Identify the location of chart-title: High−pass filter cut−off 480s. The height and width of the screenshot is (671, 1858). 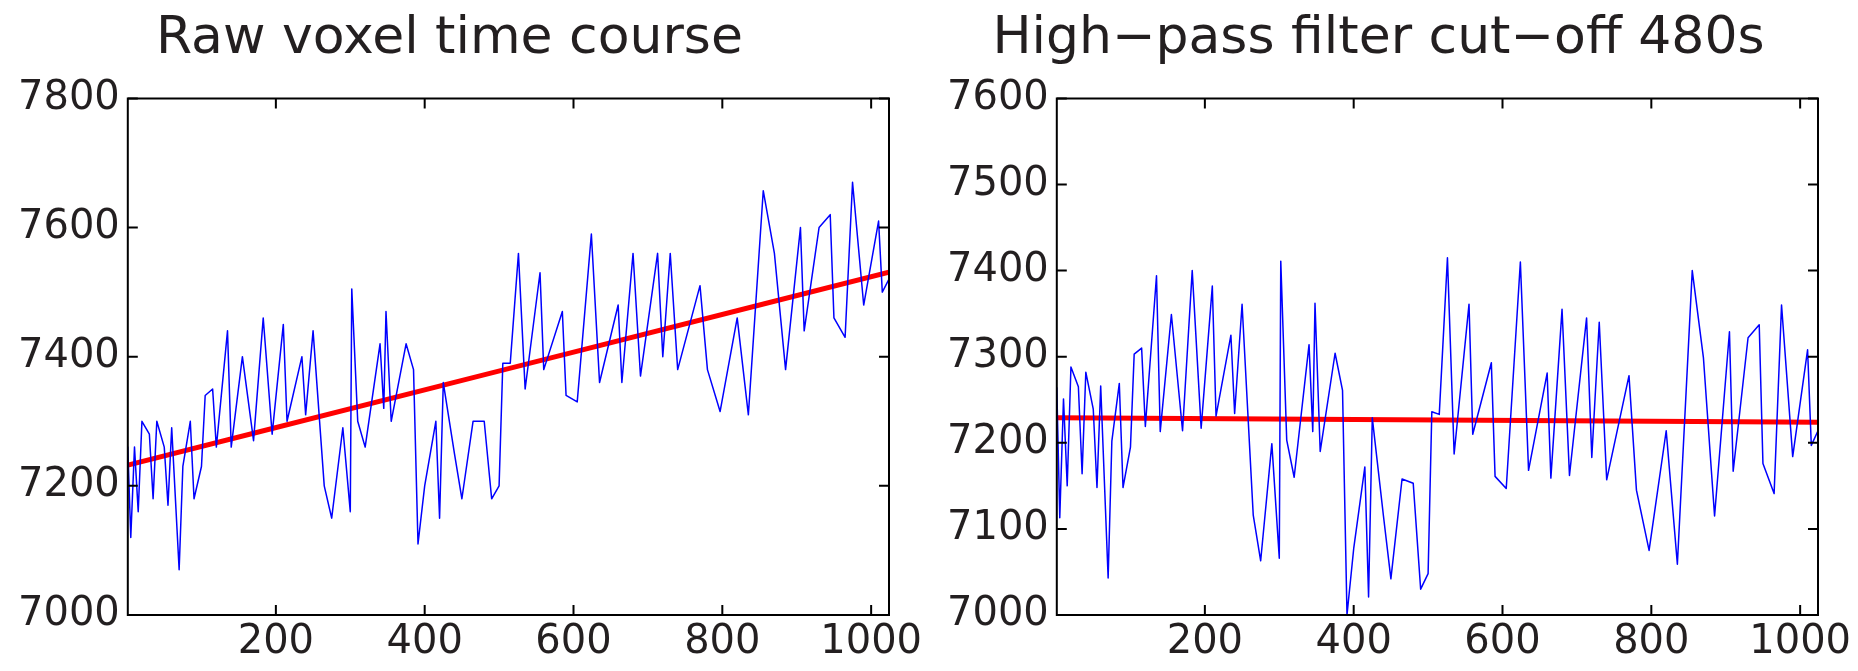
(1378, 34).